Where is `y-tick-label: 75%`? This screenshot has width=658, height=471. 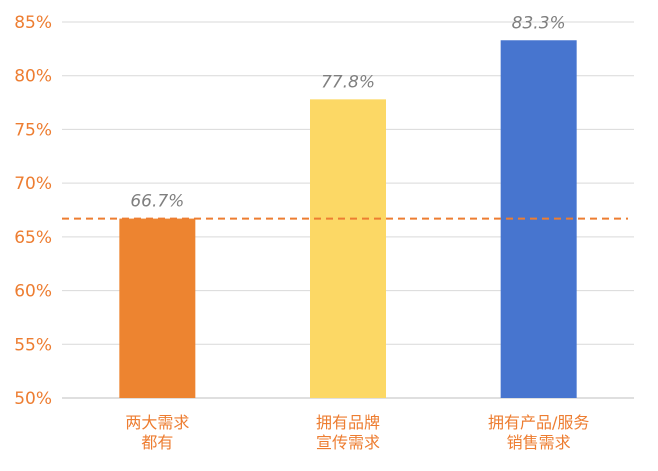 y-tick-label: 75% is located at coordinates (33, 130).